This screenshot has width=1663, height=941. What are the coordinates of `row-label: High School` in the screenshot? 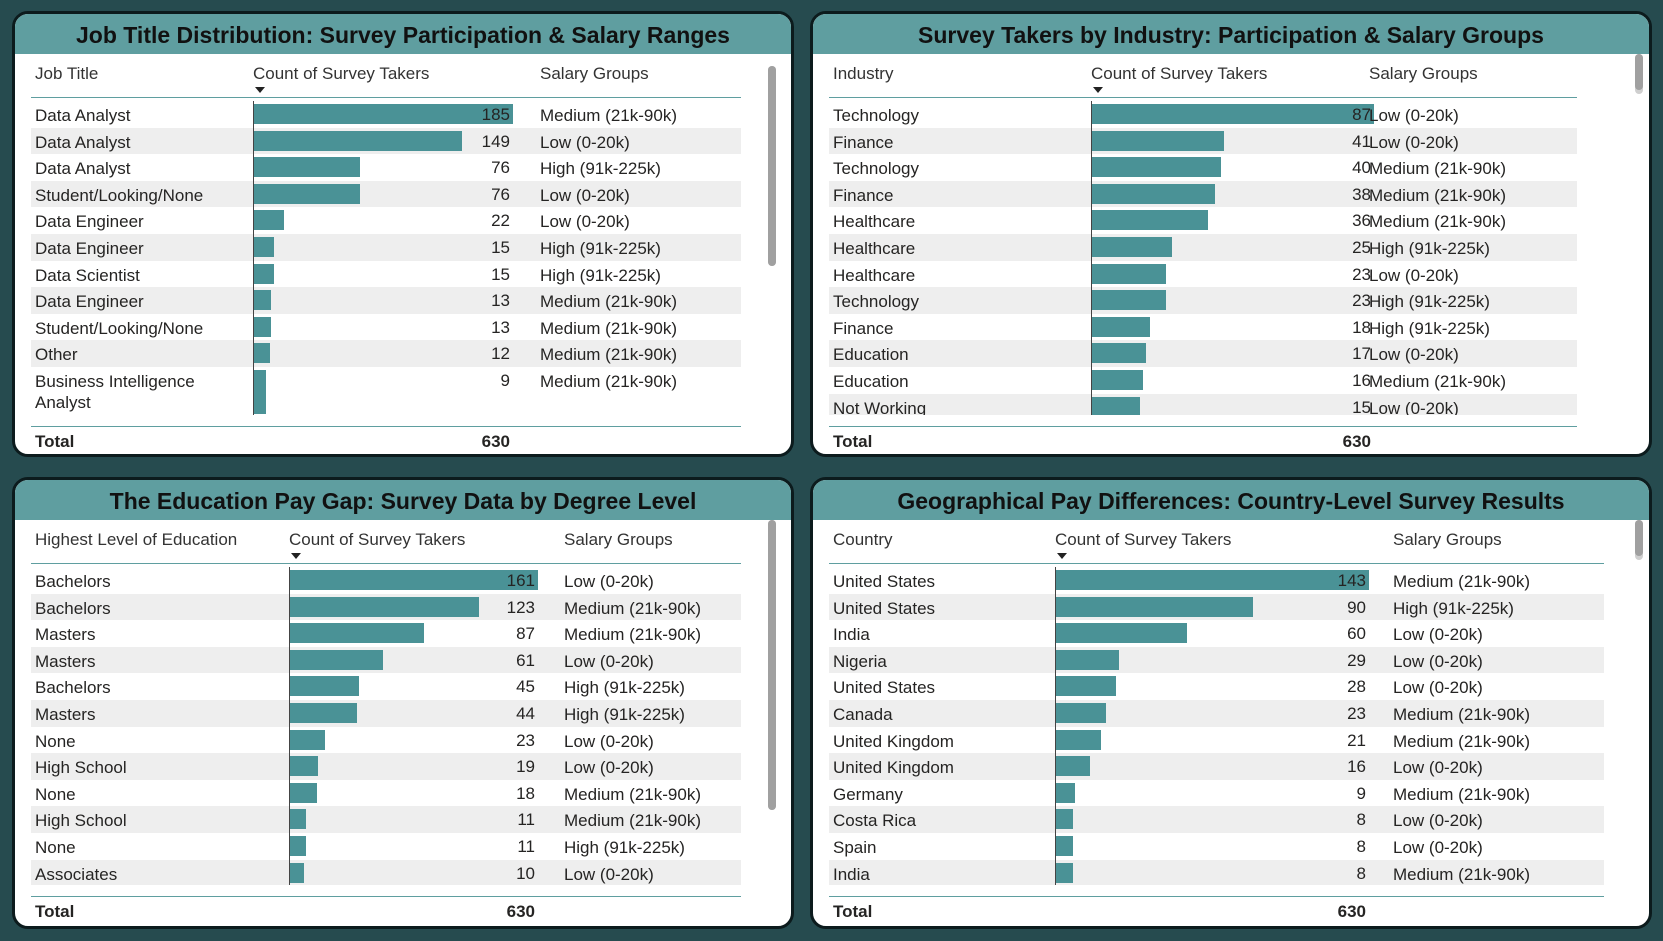 It's located at (81, 821).